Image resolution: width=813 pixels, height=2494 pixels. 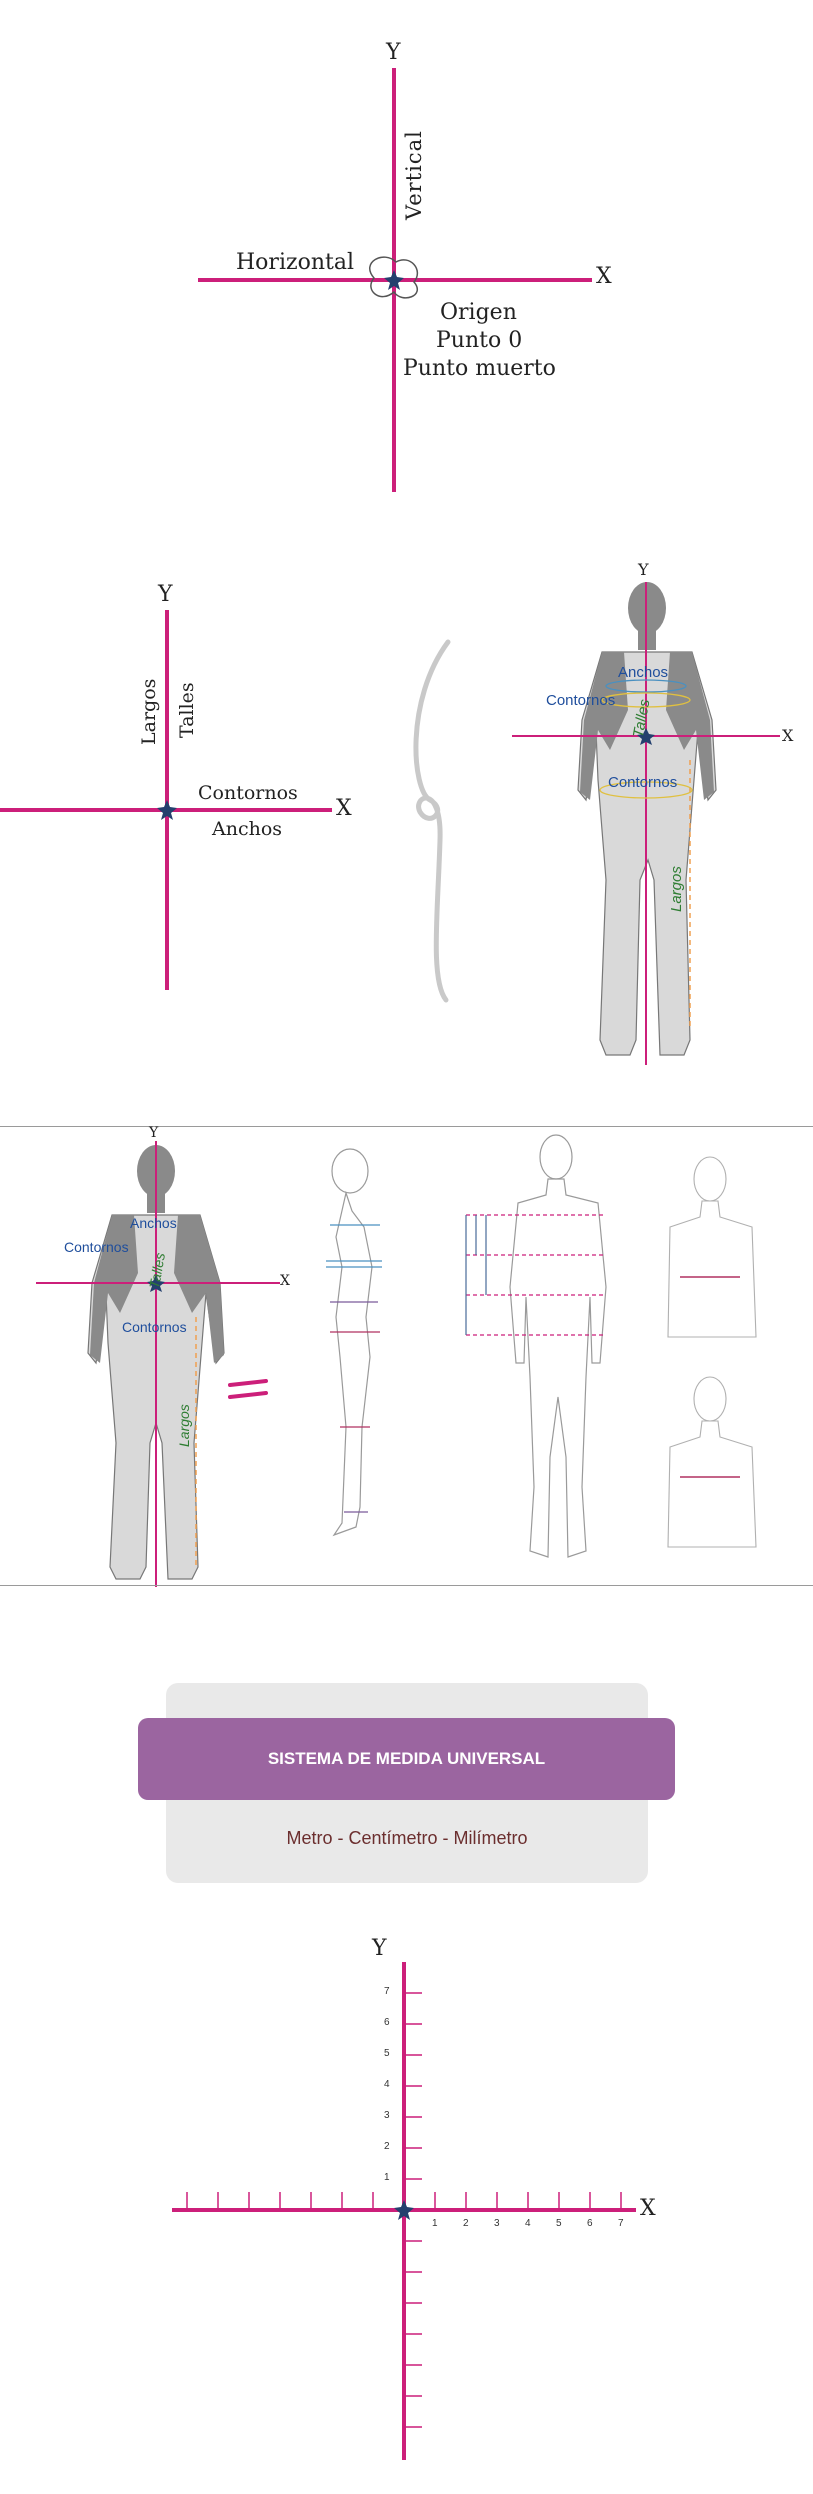 What do you see at coordinates (497, 2223) in the screenshot?
I see `x-tick-label: 3` at bounding box center [497, 2223].